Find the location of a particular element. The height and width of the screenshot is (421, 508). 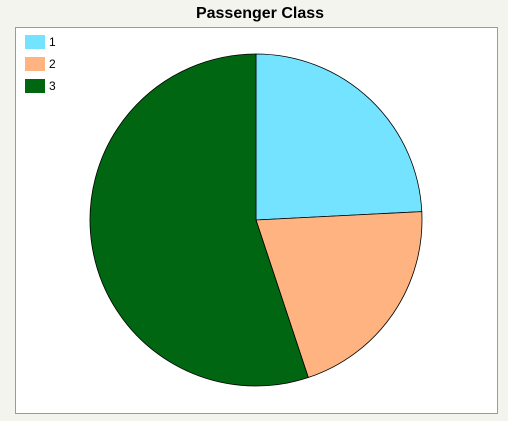

legend-label: 1 is located at coordinates (52, 42).